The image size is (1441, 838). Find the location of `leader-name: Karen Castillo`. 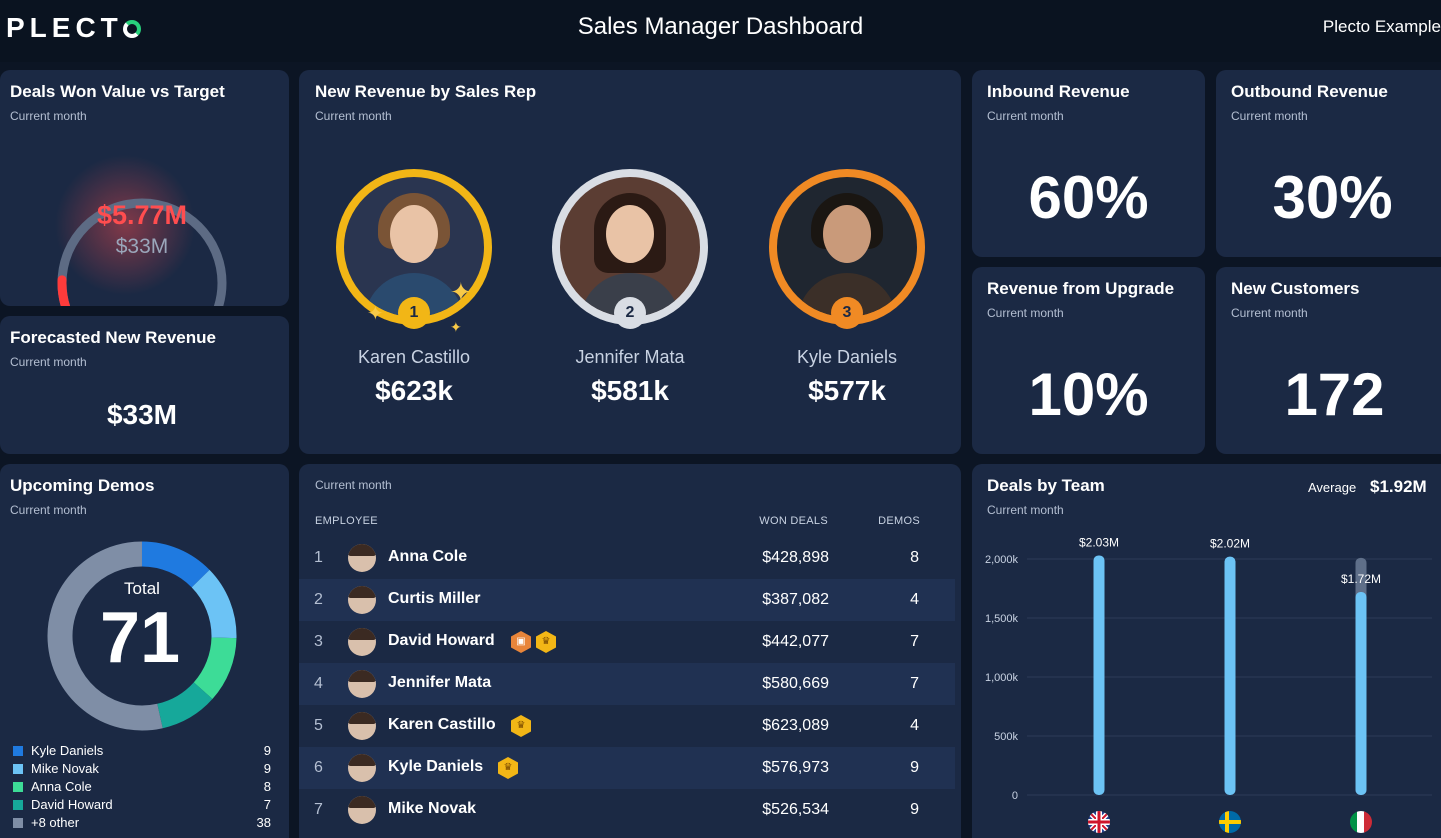

leader-name: Karen Castillo is located at coordinates (414, 357).